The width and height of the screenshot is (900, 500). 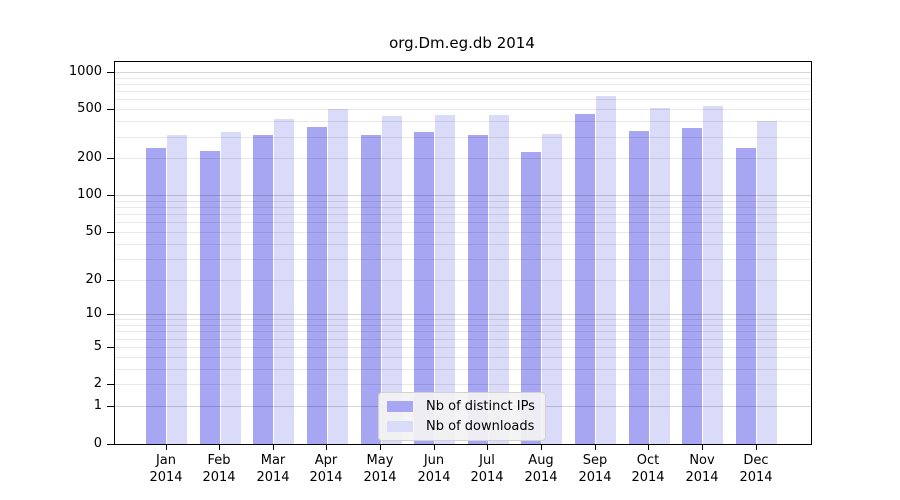 I want to click on x-tick-label-jul: Jul 2014, so click(x=487, y=469).